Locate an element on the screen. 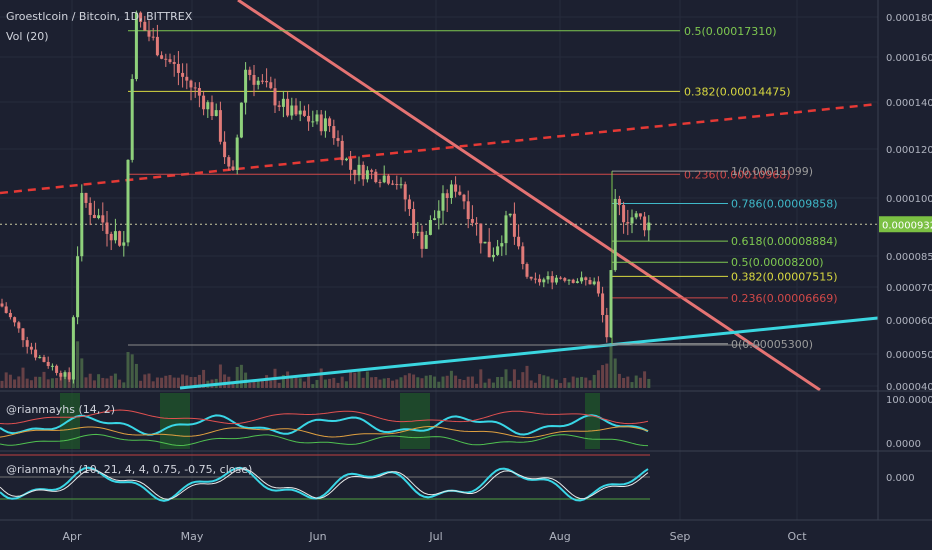 Image resolution: width=932 pixels, height=550 pixels. y-tick-label: 0.00007000 is located at coordinates (909, 288).